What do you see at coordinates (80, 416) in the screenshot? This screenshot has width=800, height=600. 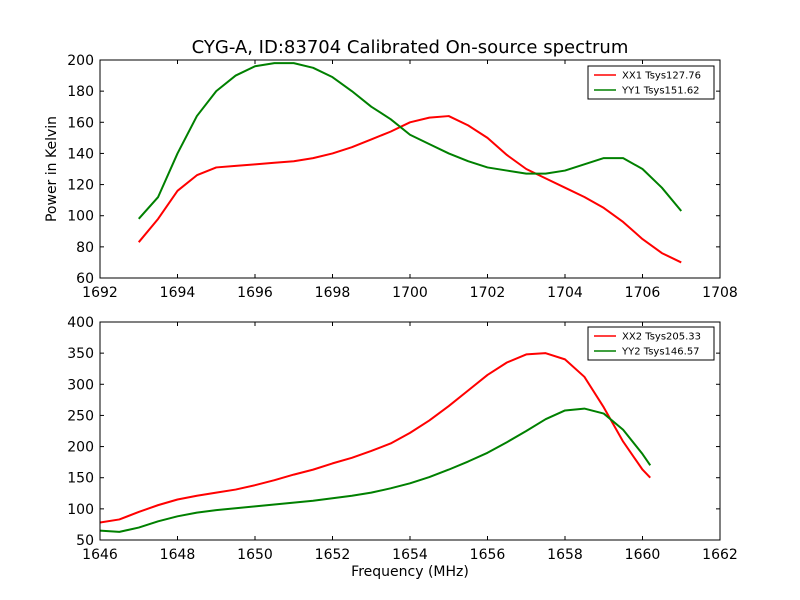 I see `y-tick-label: 250` at bounding box center [80, 416].